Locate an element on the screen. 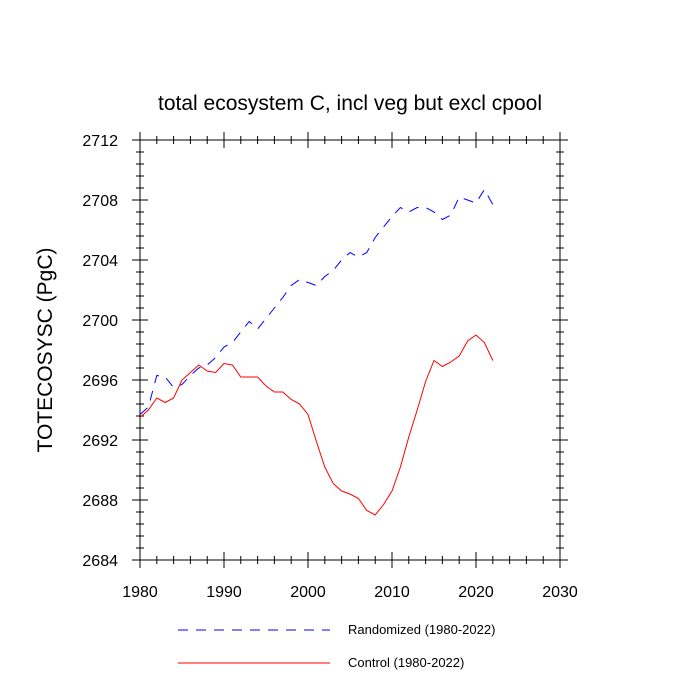 The width and height of the screenshot is (700, 700). x-tick-label: 2030 is located at coordinates (560, 592).